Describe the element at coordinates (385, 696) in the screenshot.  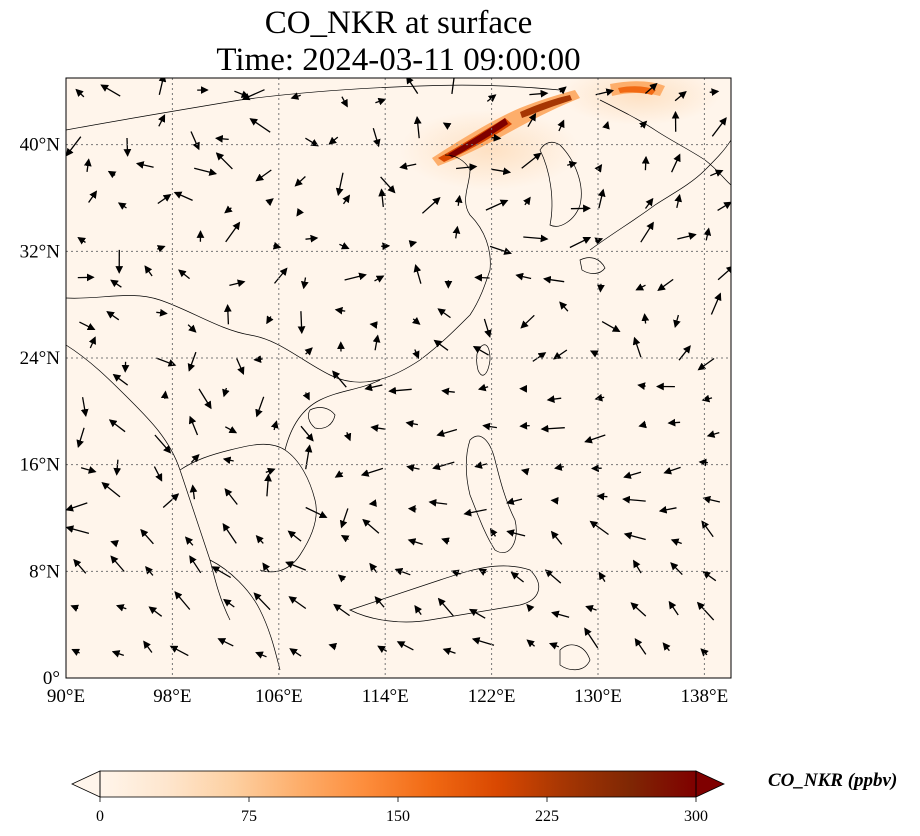
I see `lon-tick-label: 114°E` at that location.